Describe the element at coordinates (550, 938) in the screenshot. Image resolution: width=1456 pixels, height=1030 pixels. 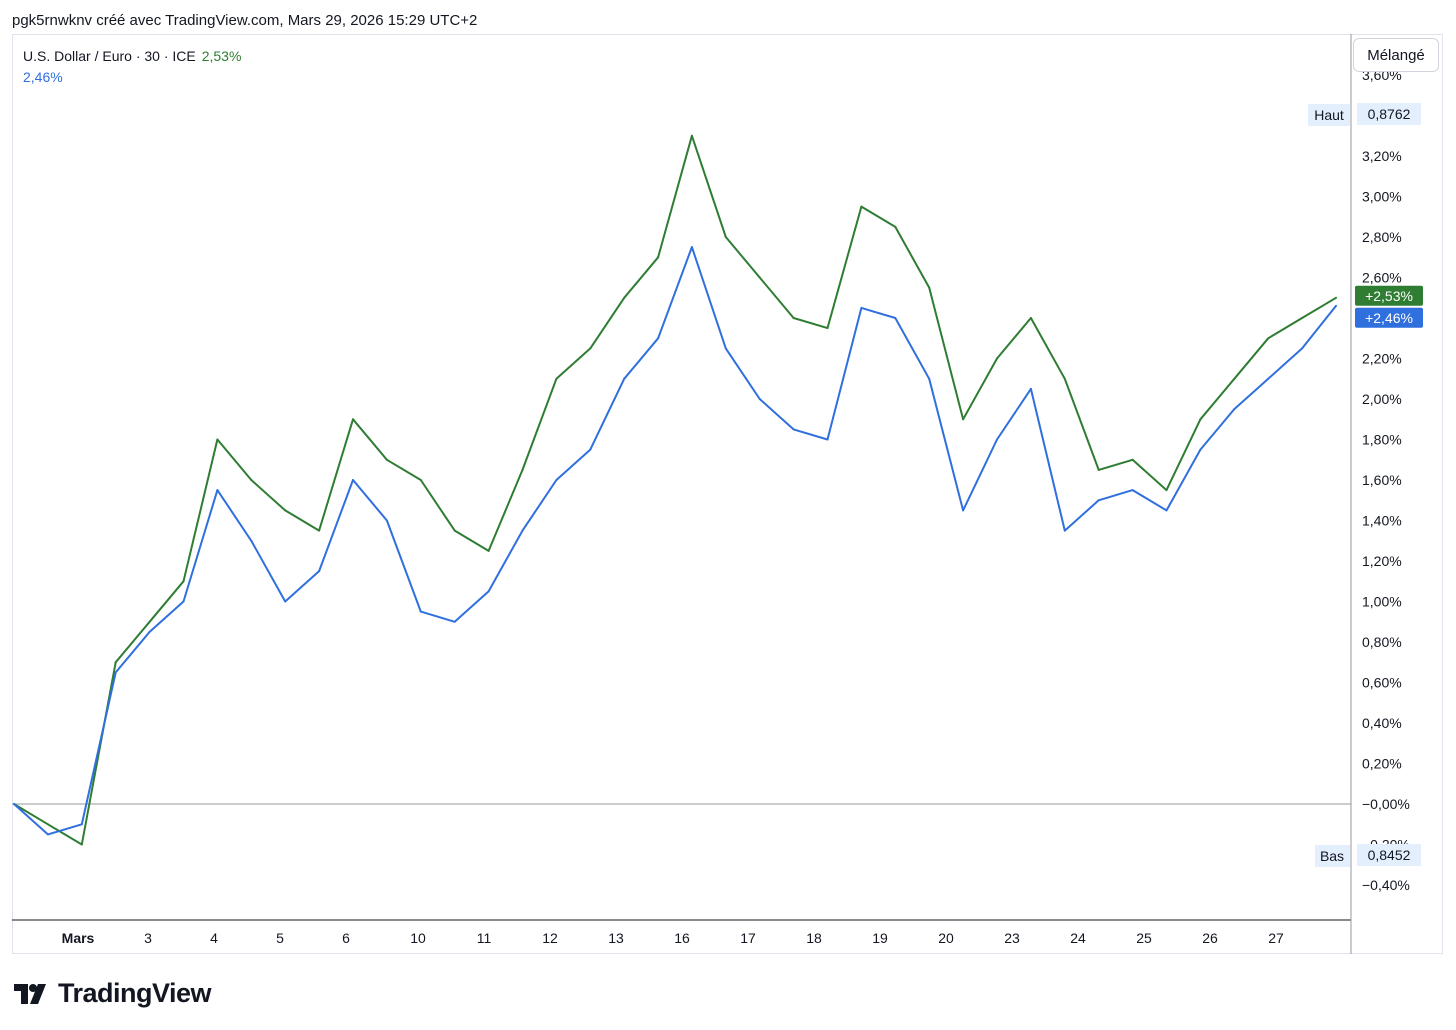
I see `x-tick-label: 12` at that location.